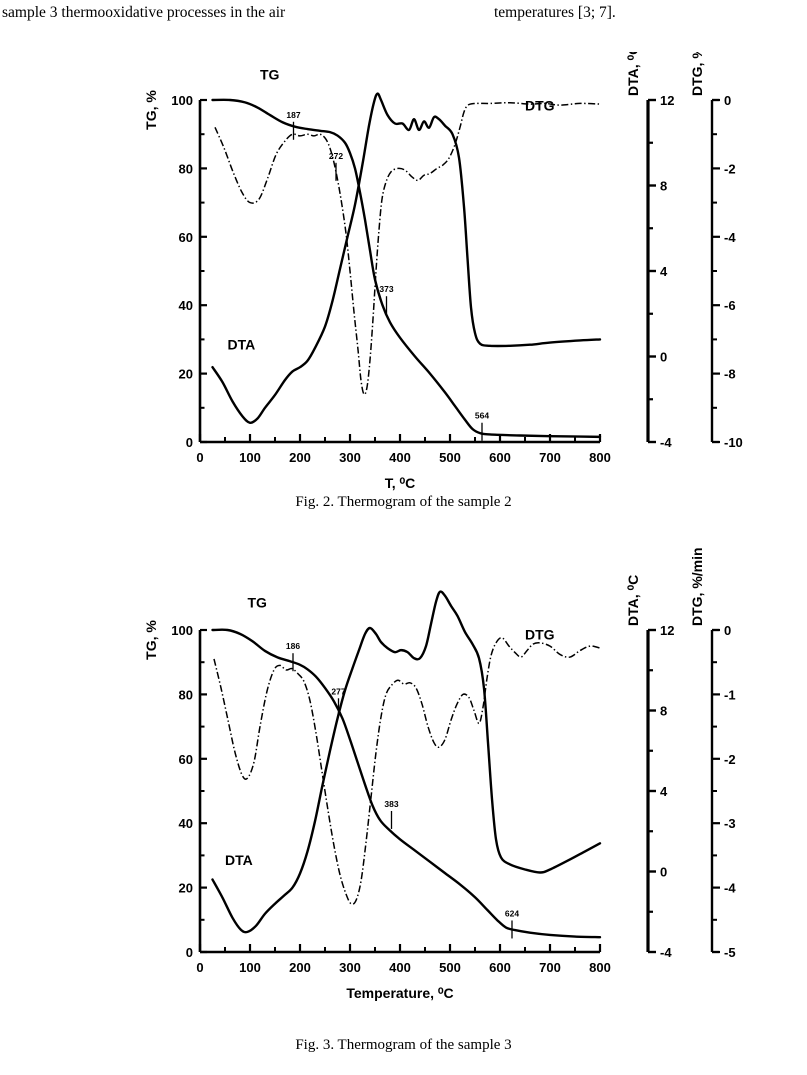  What do you see at coordinates (293, 115) in the screenshot?
I see `annotation-label: 187` at bounding box center [293, 115].